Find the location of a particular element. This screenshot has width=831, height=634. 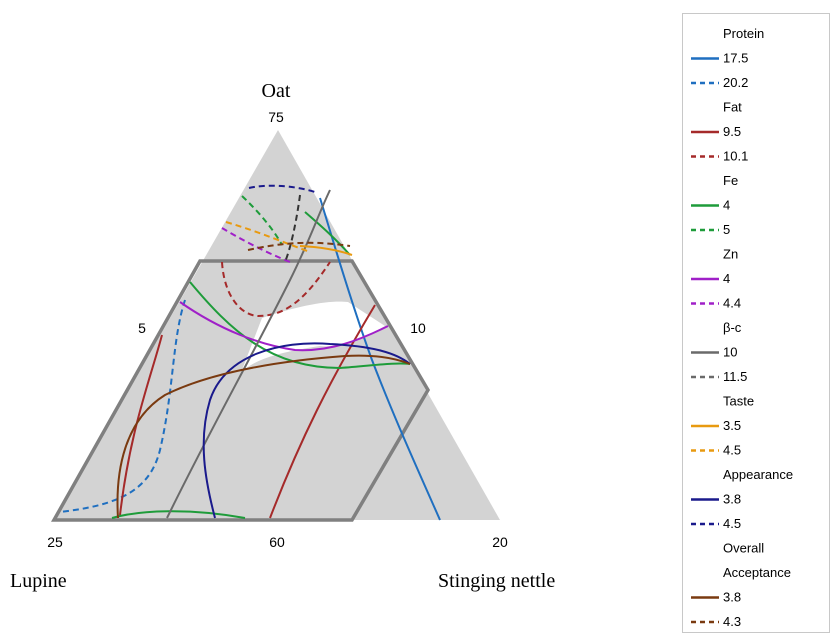

legend-level-zn-1: 4.4 is located at coordinates (732, 303).